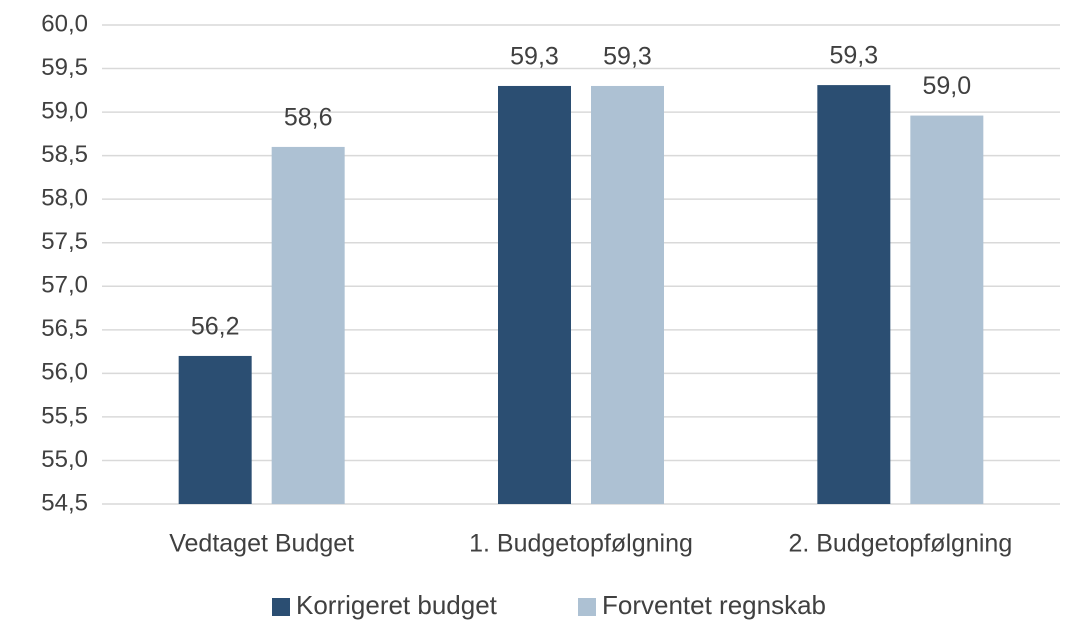 The height and width of the screenshot is (621, 1077). What do you see at coordinates (900, 544) in the screenshot?
I see `x-tick-label: 2. Budgetopfølgning` at bounding box center [900, 544].